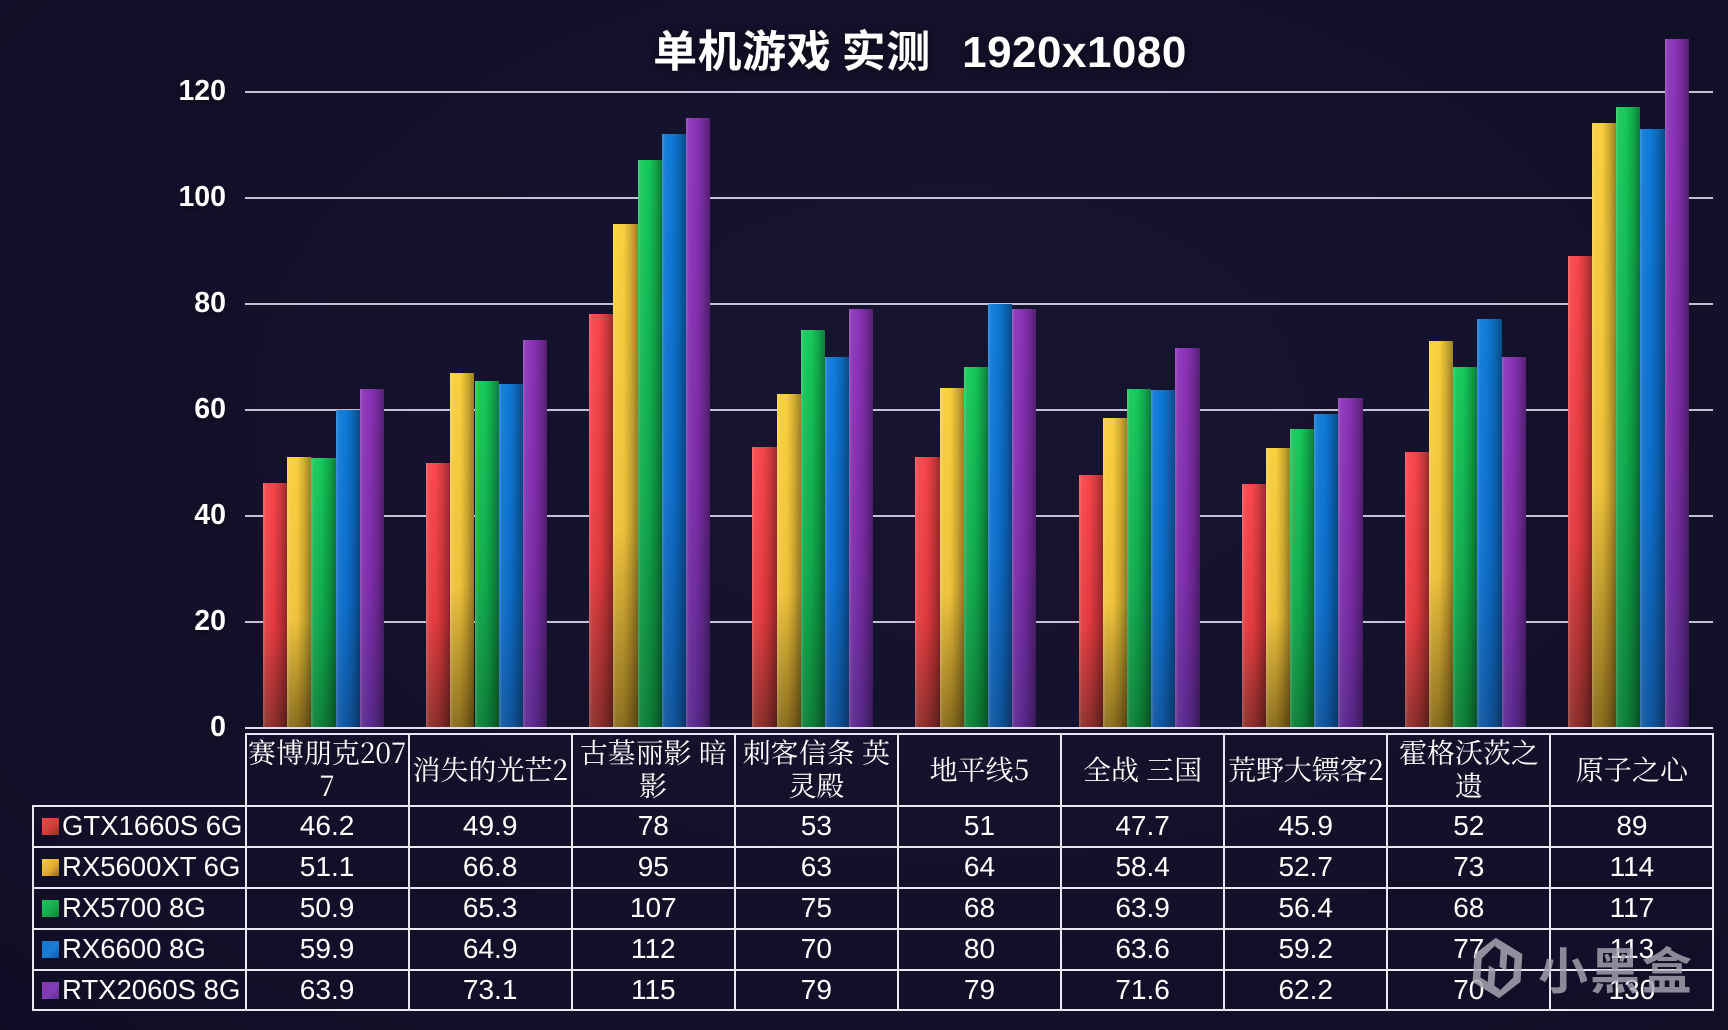 The image size is (1728, 1030). I want to click on table-header-game: 原子之心, so click(1632, 770).